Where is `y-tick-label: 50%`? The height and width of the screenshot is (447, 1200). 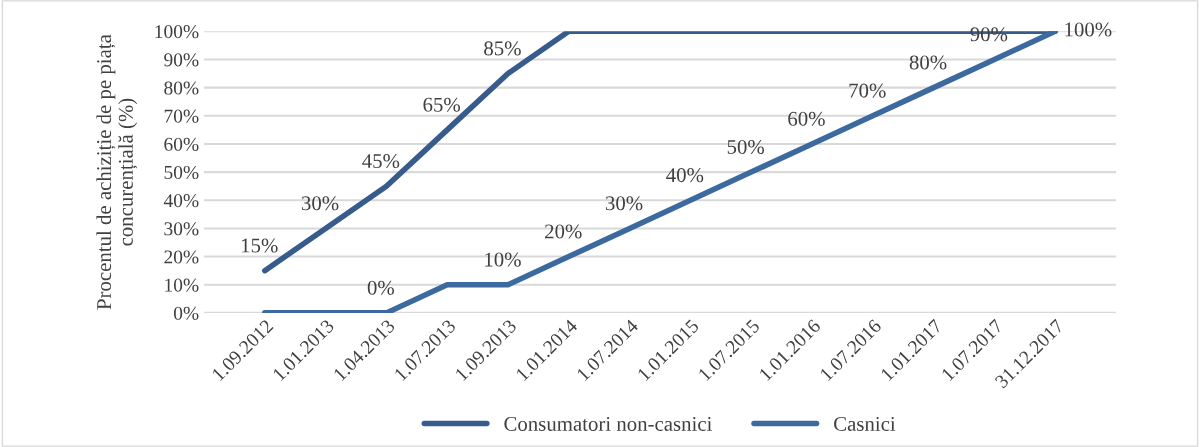
y-tick-label: 50% is located at coordinates (181, 172).